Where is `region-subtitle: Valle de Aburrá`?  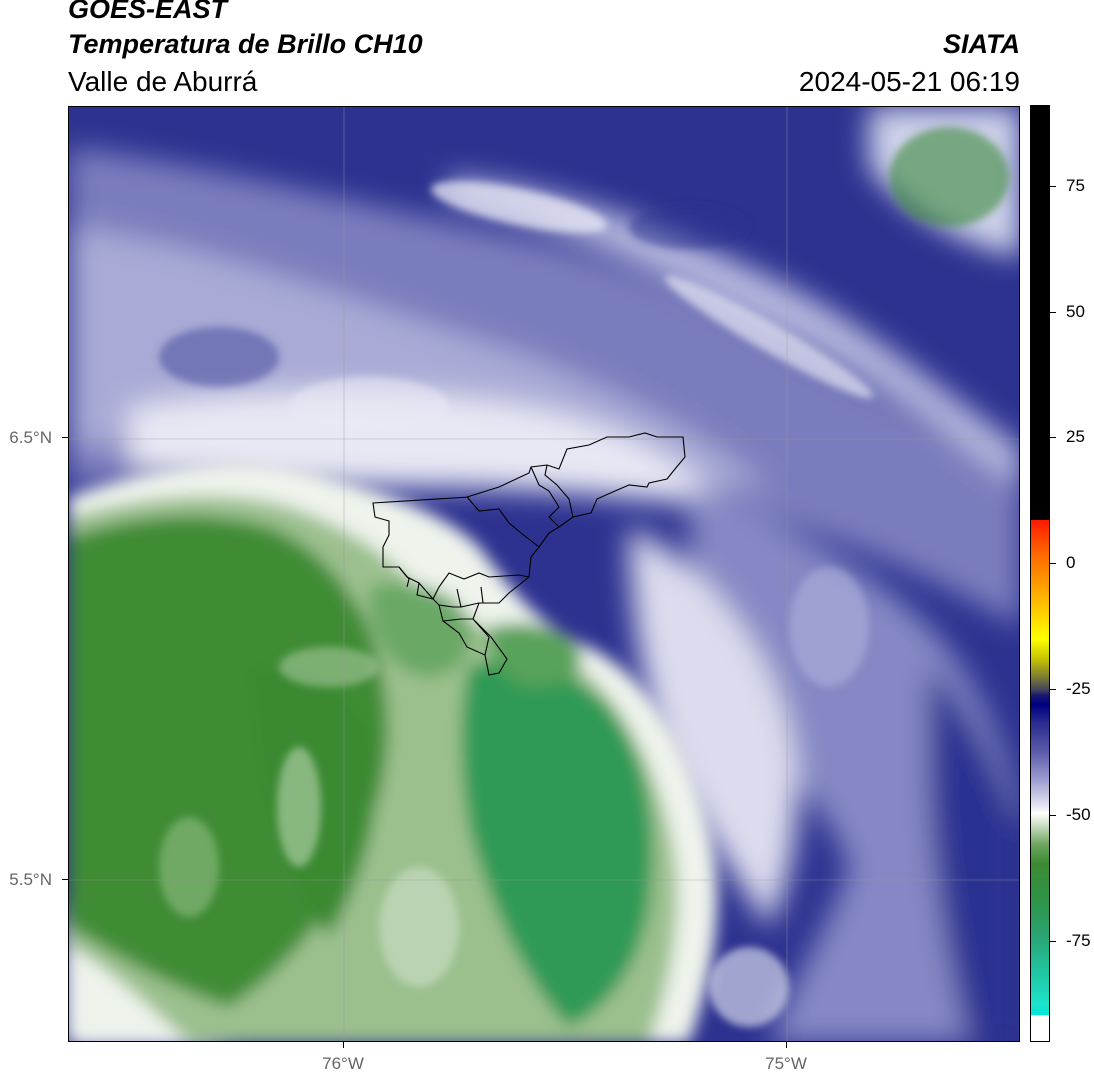
region-subtitle: Valle de Aburrá is located at coordinates (163, 81).